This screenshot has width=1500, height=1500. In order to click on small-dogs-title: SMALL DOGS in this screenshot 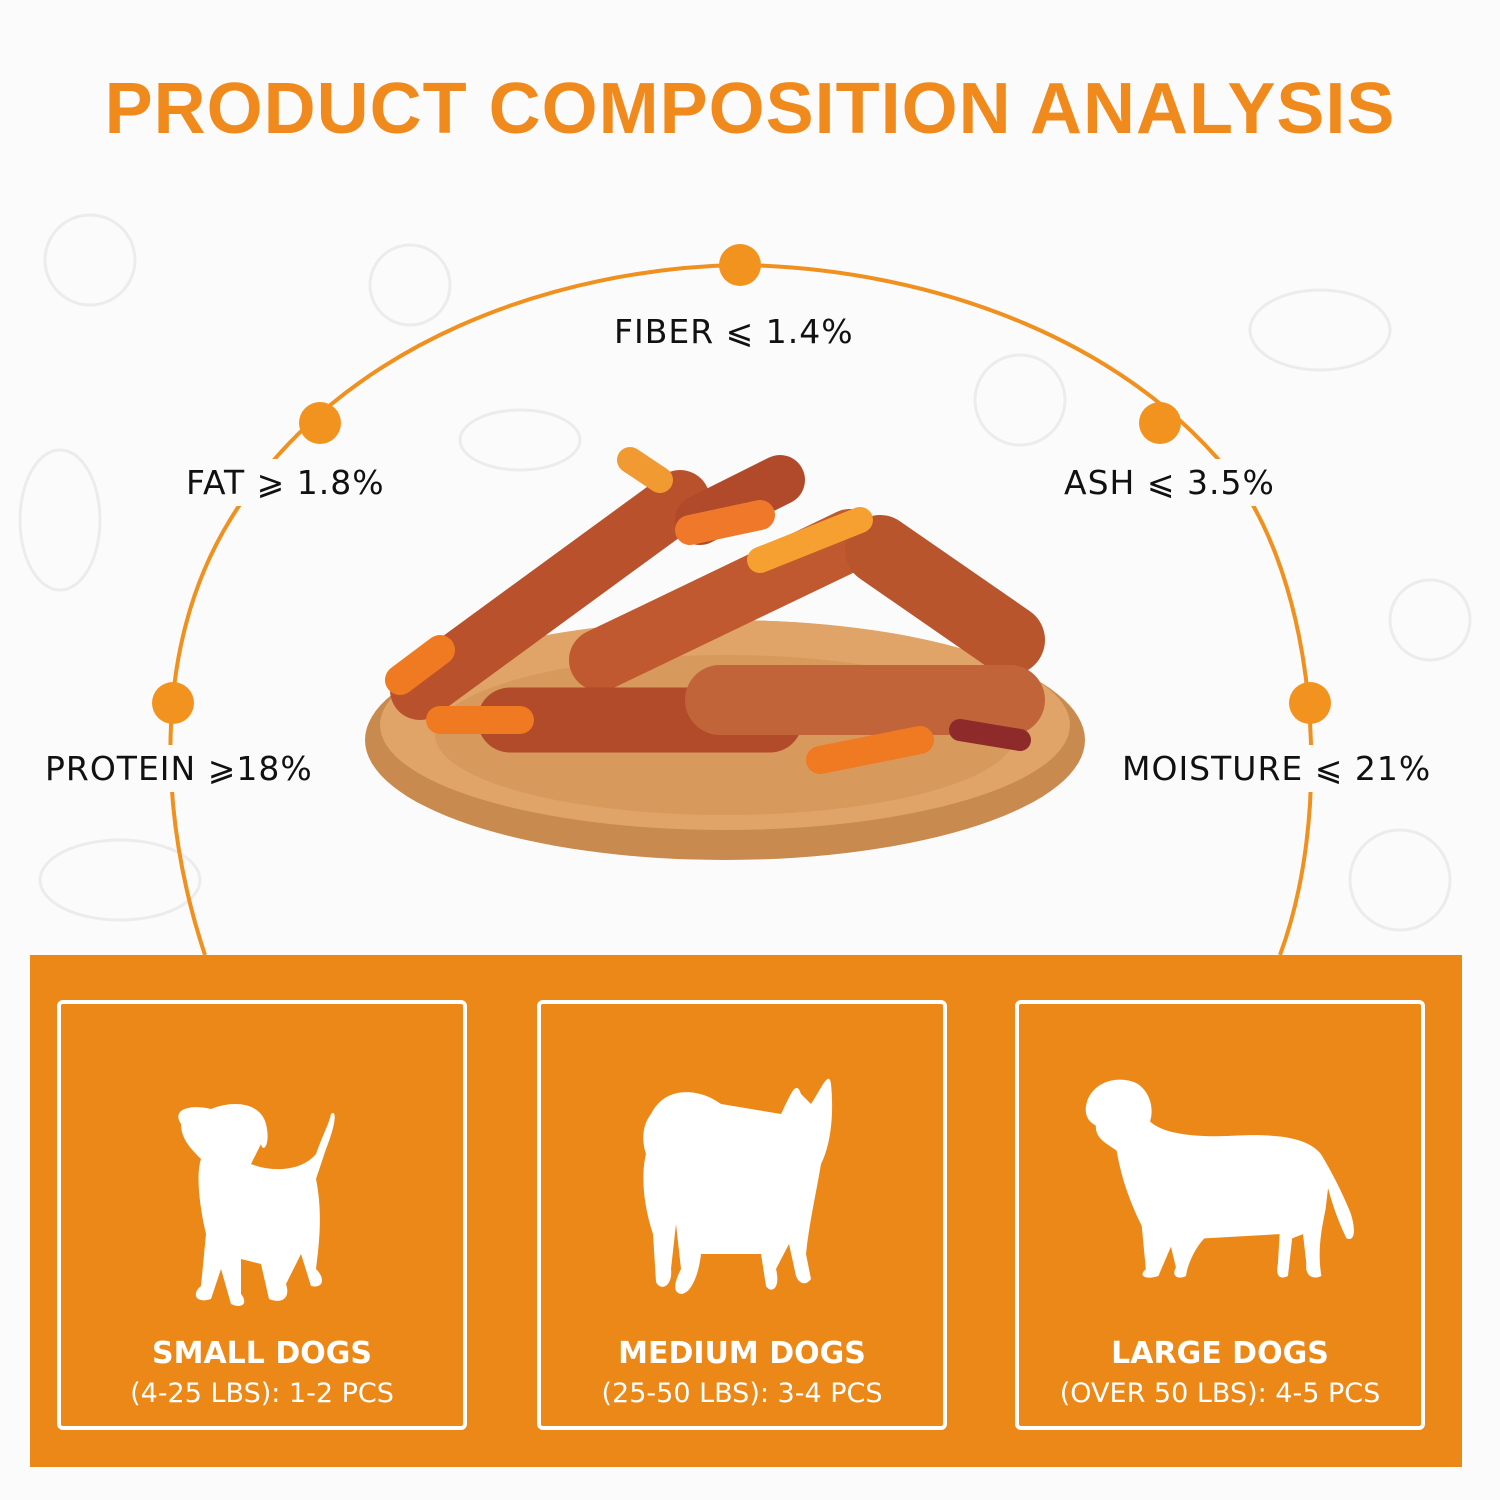, I will do `click(262, 1353)`.